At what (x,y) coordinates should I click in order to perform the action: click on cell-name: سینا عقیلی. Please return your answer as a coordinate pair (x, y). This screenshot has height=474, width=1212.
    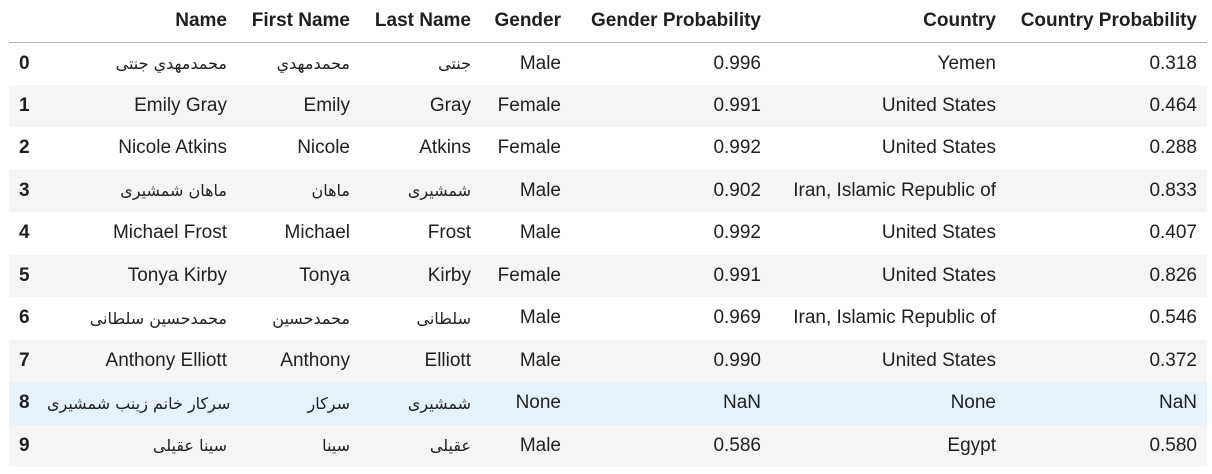
    Looking at the image, I should click on (189, 446).